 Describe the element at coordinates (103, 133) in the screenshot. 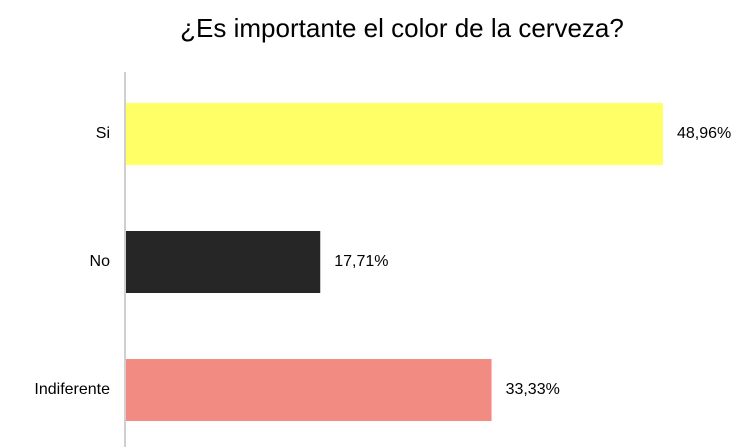

I see `category-label: Si` at that location.